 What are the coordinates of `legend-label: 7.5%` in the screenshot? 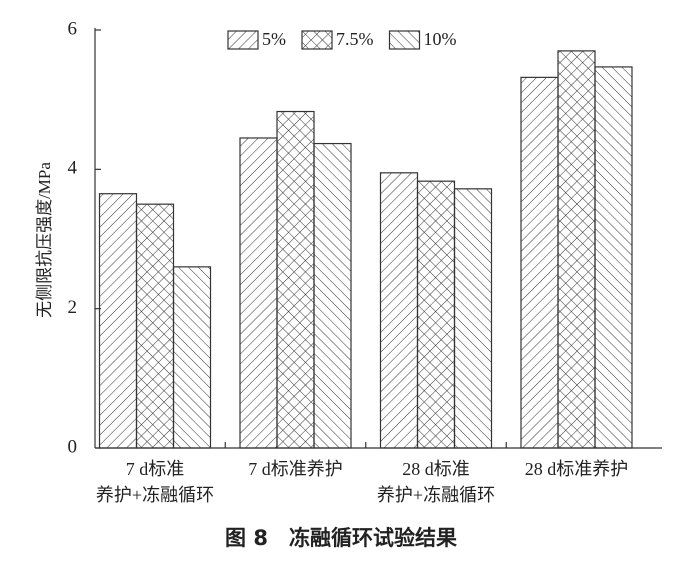 It's located at (355, 39).